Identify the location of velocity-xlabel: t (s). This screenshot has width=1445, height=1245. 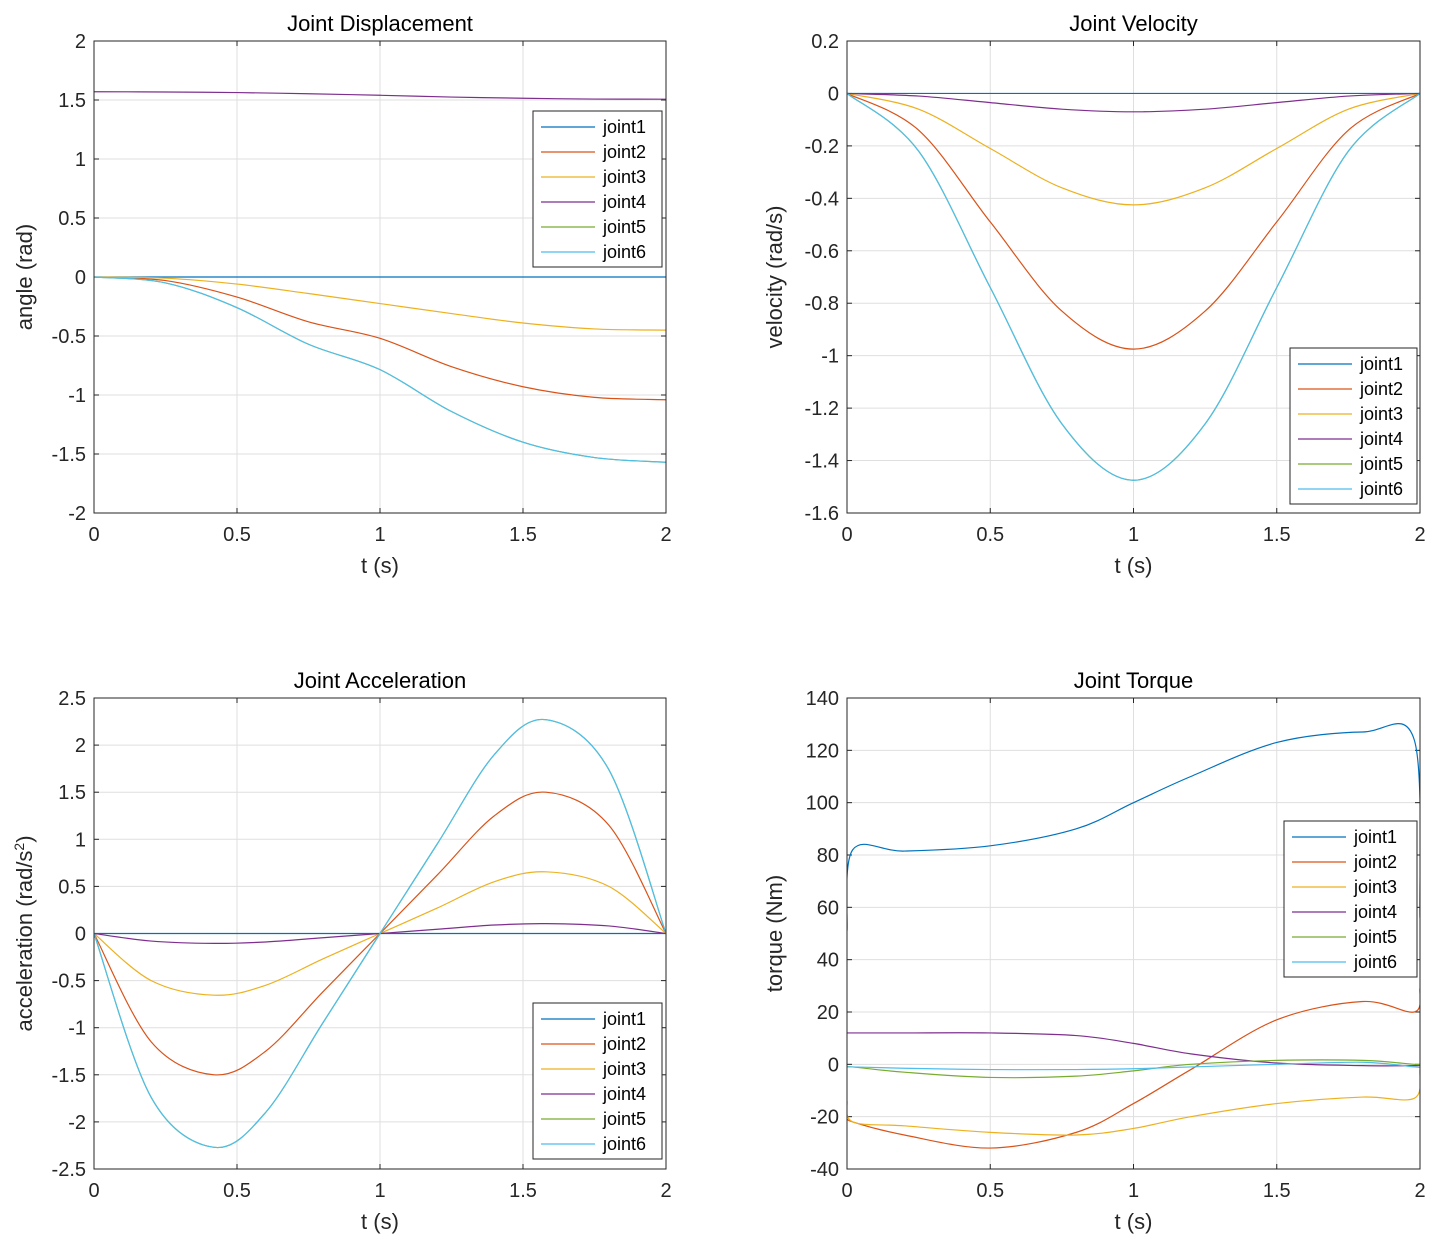
(1134, 565).